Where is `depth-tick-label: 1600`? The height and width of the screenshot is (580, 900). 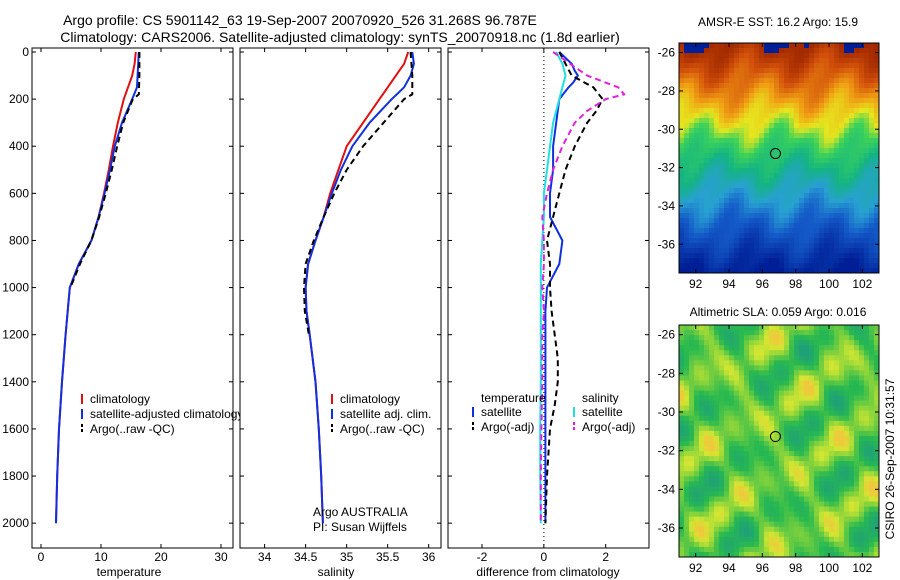 depth-tick-label: 1600 is located at coordinates (15, 429).